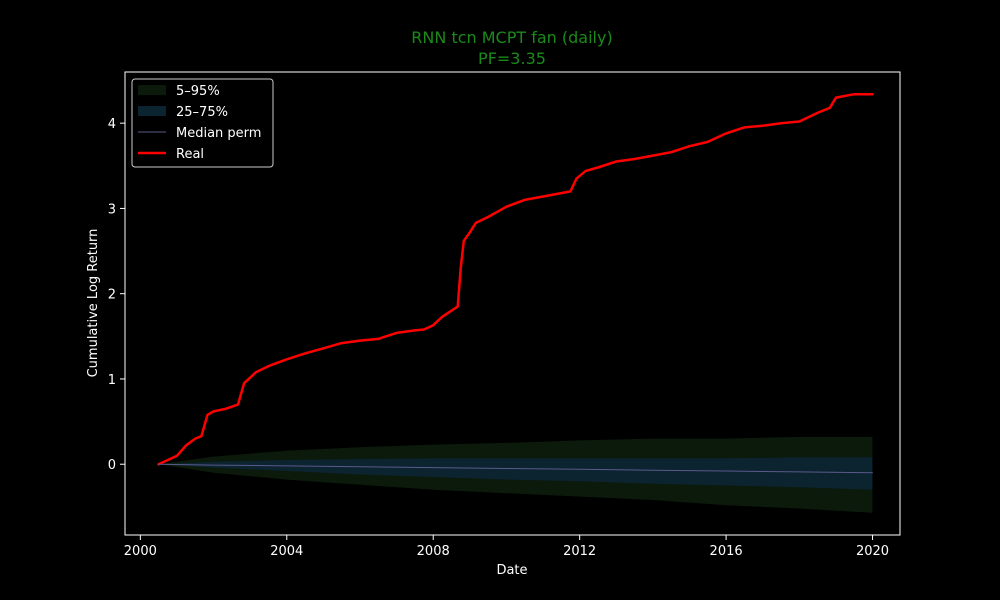  I want to click on y-tick-label: 0, so click(112, 465).